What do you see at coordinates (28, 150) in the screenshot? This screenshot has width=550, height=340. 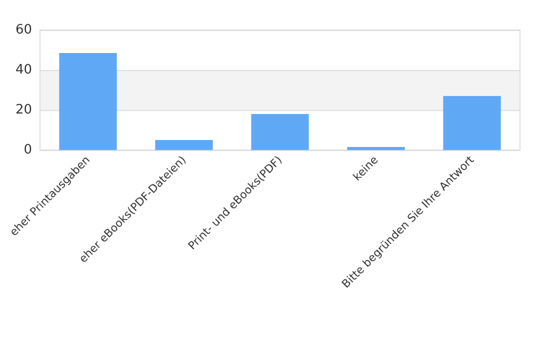 I see `y-tick-label: 0` at bounding box center [28, 150].